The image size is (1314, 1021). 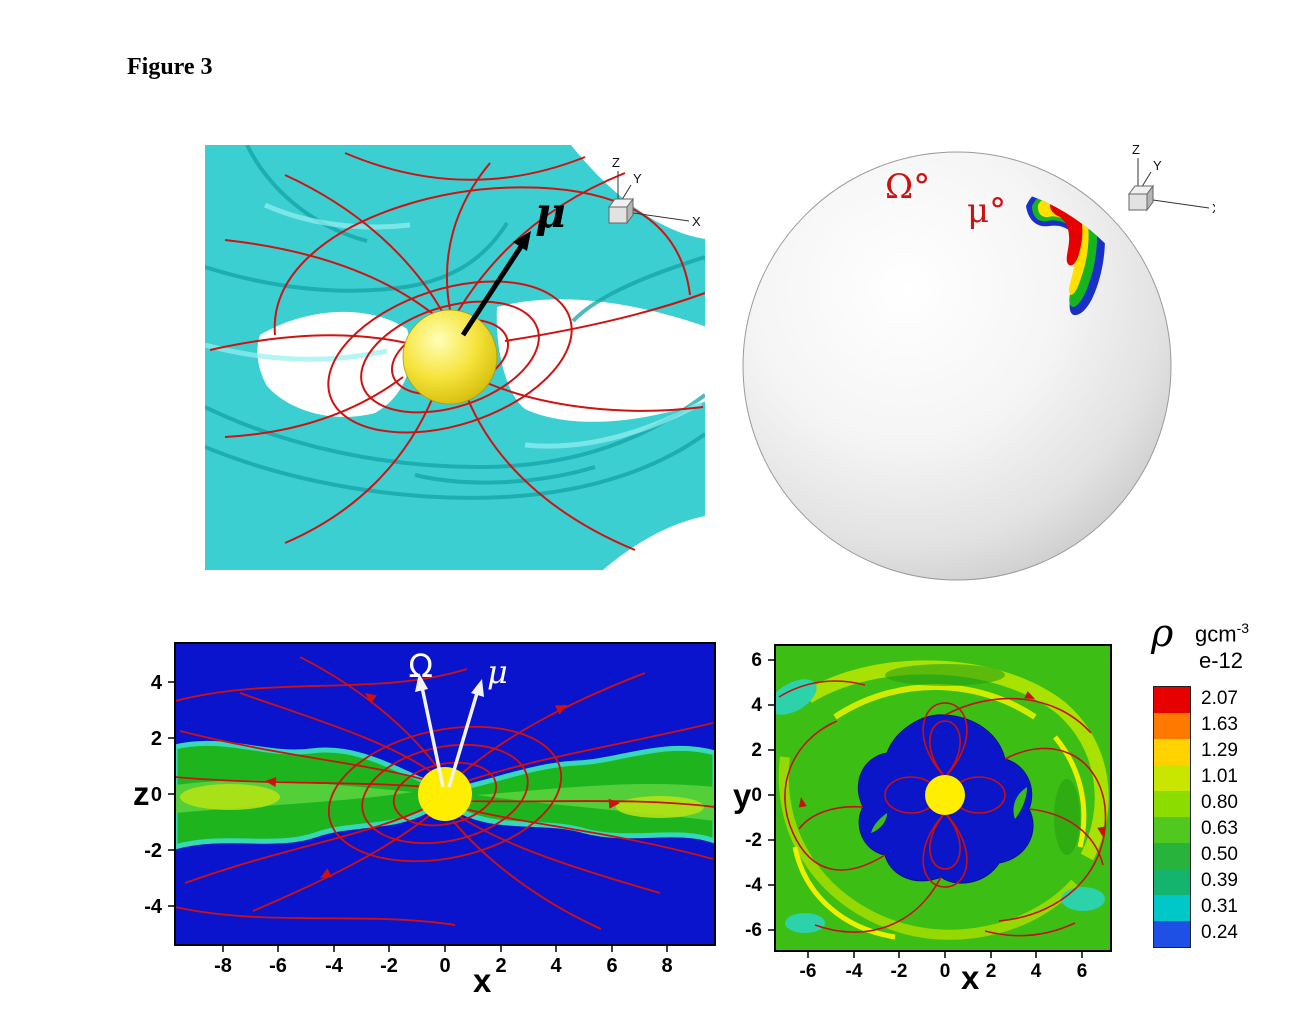 I want to click on panel-xy-slice: -6 -4 -2 0 2 4 6 6 4 2 0 -2 -4 -6 y x, so click(x=930, y=814).